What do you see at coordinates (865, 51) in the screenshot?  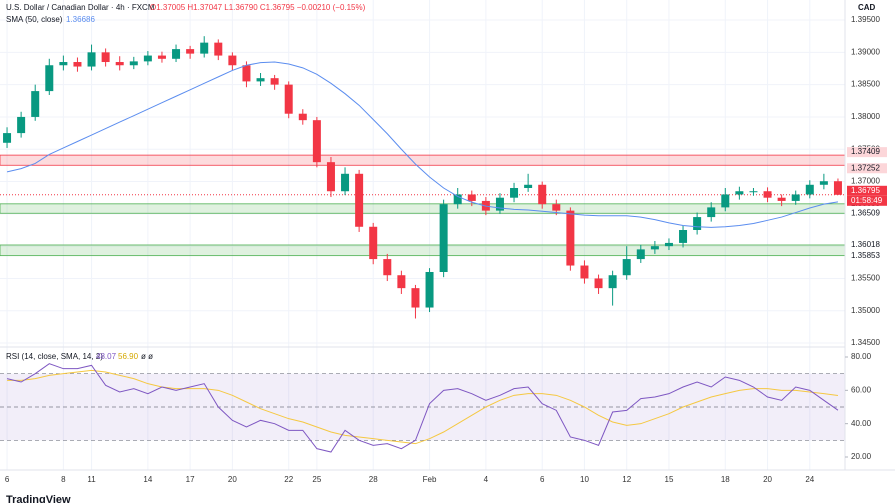 I see `y-tick-label: 1.39000` at bounding box center [865, 51].